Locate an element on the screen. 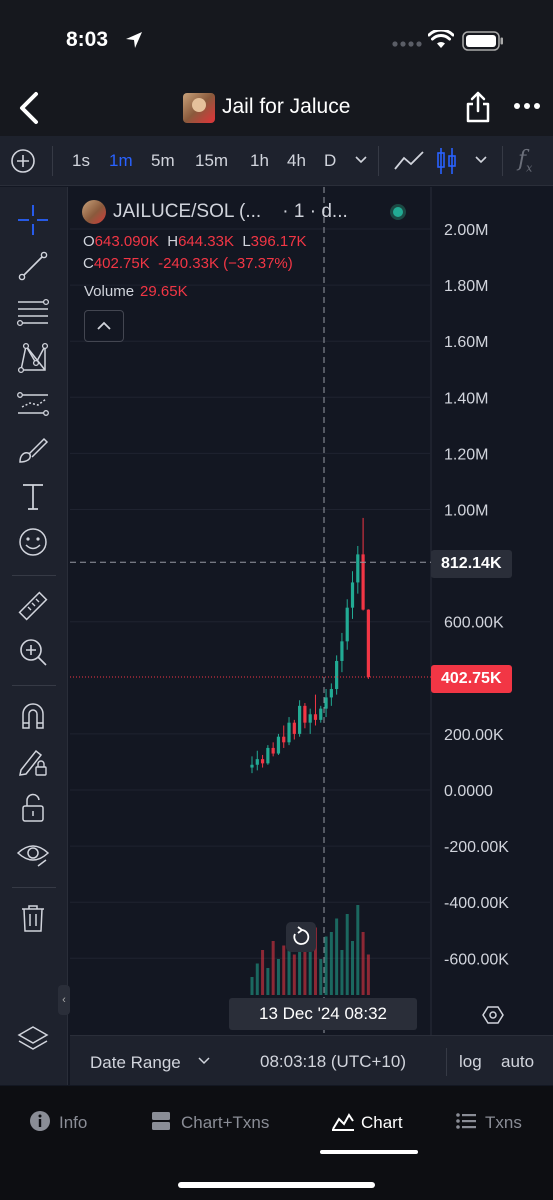 The height and width of the screenshot is (1200, 553). eye-icon is located at coordinates (33, 854).